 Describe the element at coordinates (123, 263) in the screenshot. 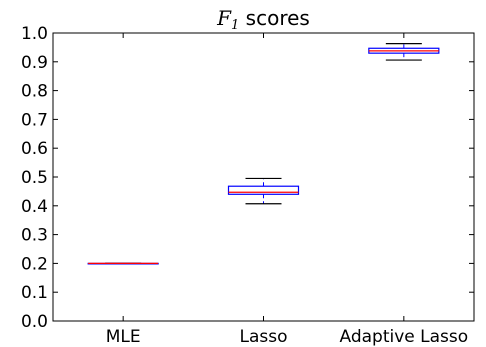

I see `box-mle` at that location.